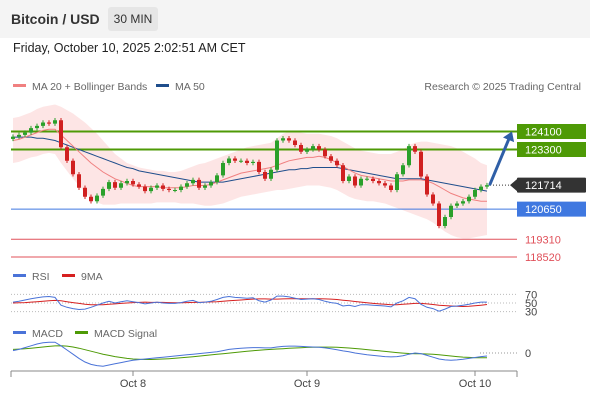 This screenshot has width=590, height=400. What do you see at coordinates (551, 194) in the screenshot?
I see `level-labels: 124100 123300 120650 119310 118520` at bounding box center [551, 194].